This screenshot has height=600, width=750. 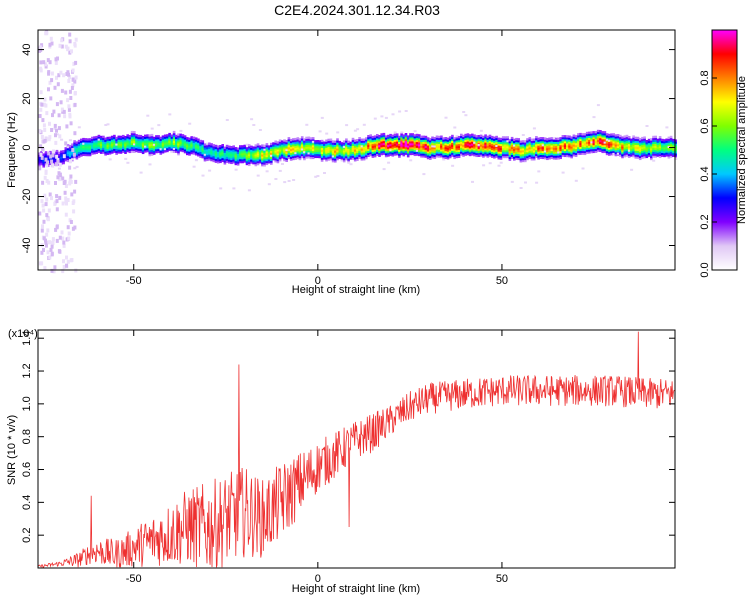 What do you see at coordinates (502, 579) in the screenshot?
I see `x-tick-label: 50` at bounding box center [502, 579].